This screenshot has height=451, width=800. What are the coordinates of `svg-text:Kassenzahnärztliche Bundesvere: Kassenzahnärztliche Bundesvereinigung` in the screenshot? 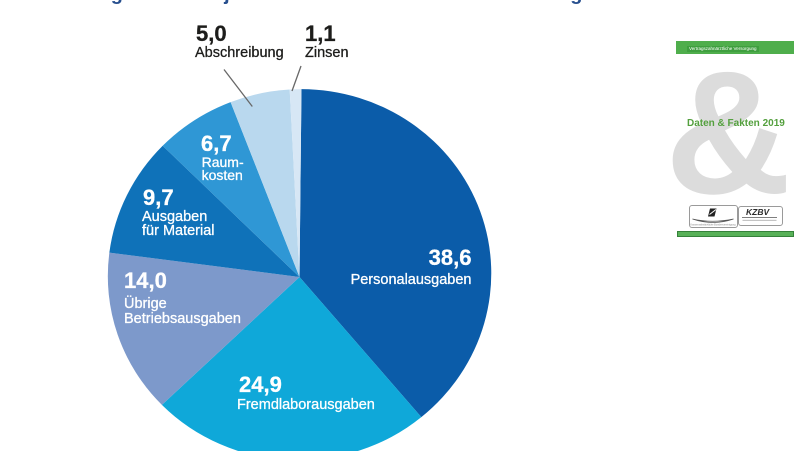 It's located at (713, 225).